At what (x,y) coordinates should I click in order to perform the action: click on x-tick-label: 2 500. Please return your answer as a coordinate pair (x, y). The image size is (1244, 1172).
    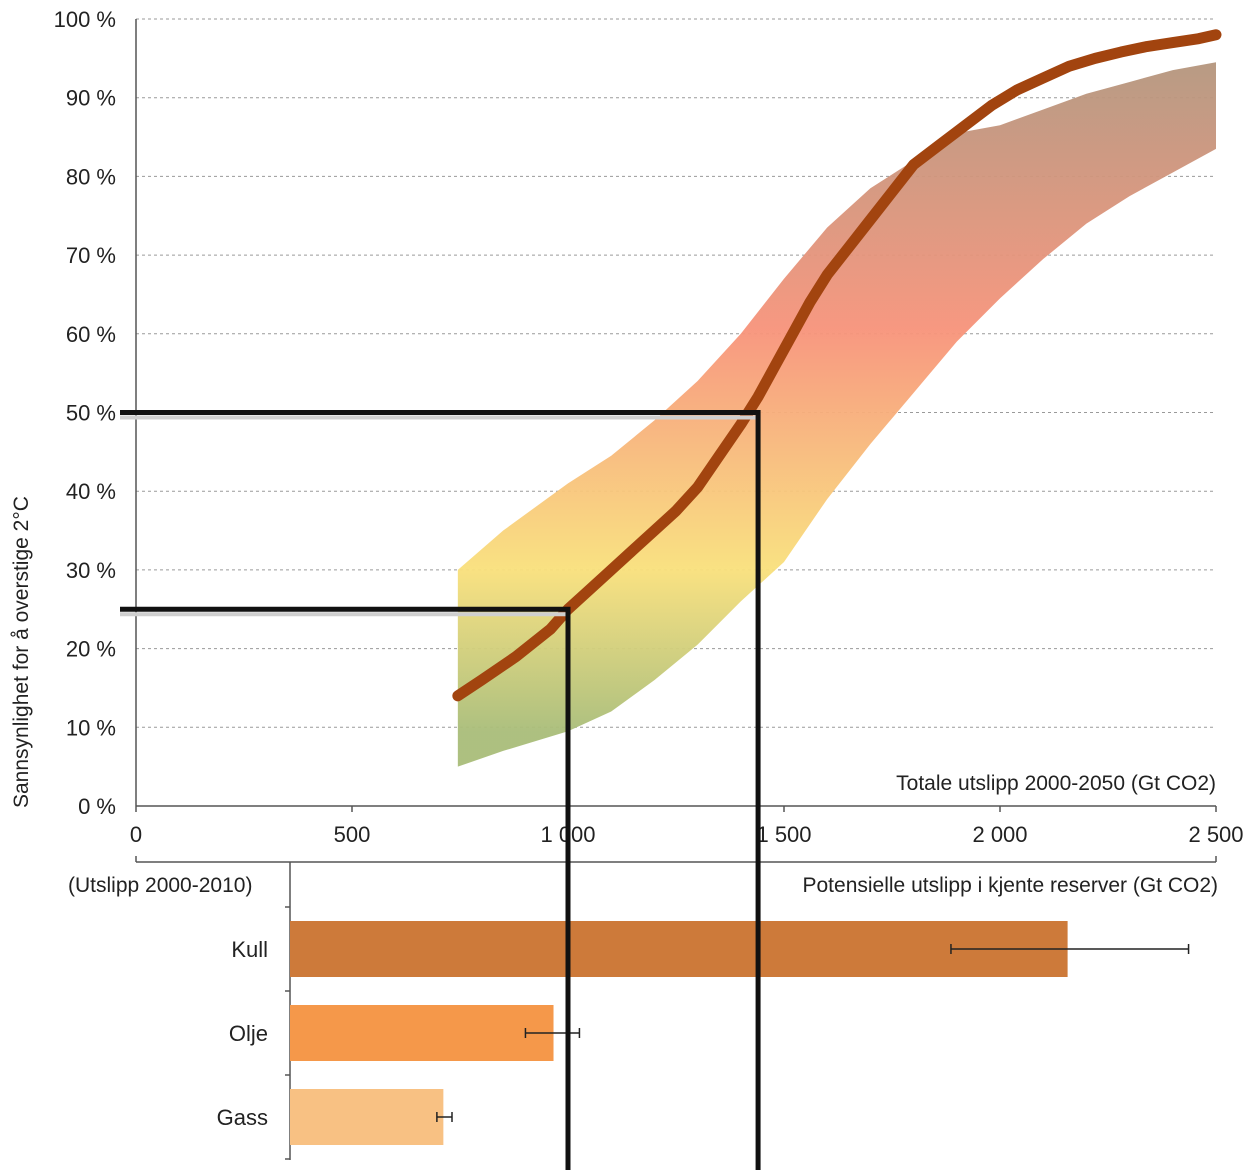
    Looking at the image, I should click on (1215, 834).